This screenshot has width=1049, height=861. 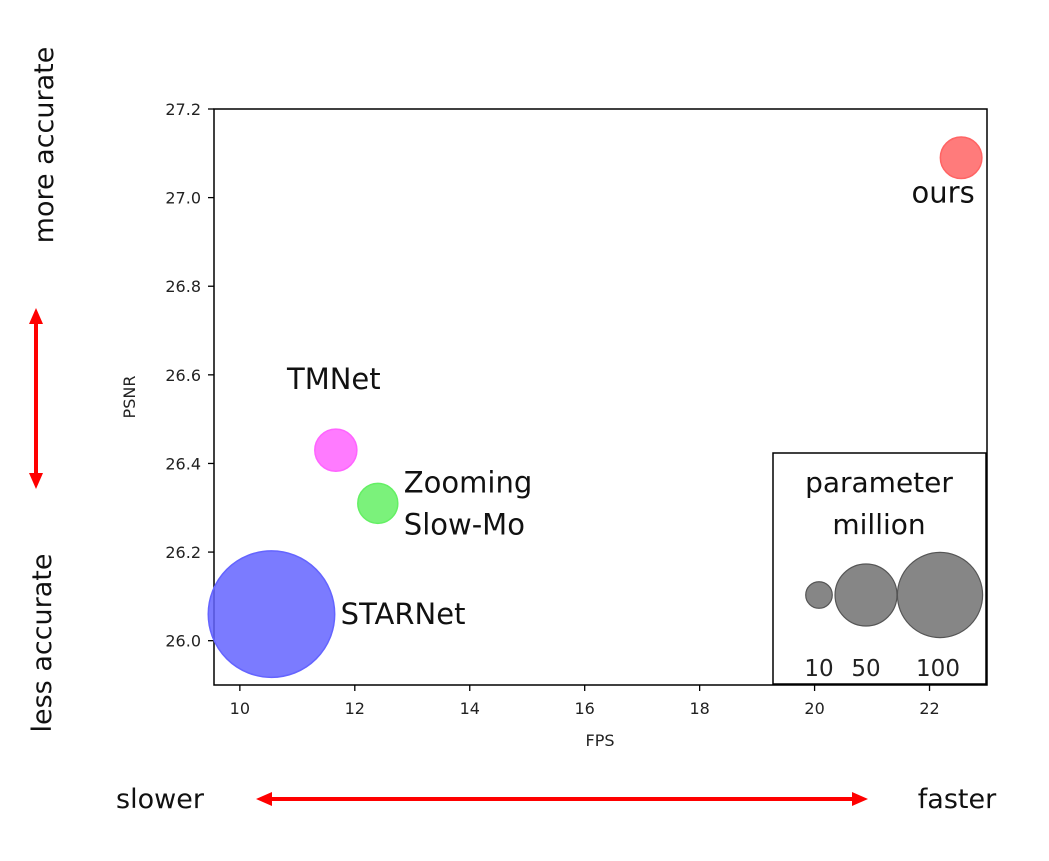 What do you see at coordinates (957, 799) in the screenshot?
I see `faster-label: faster` at bounding box center [957, 799].